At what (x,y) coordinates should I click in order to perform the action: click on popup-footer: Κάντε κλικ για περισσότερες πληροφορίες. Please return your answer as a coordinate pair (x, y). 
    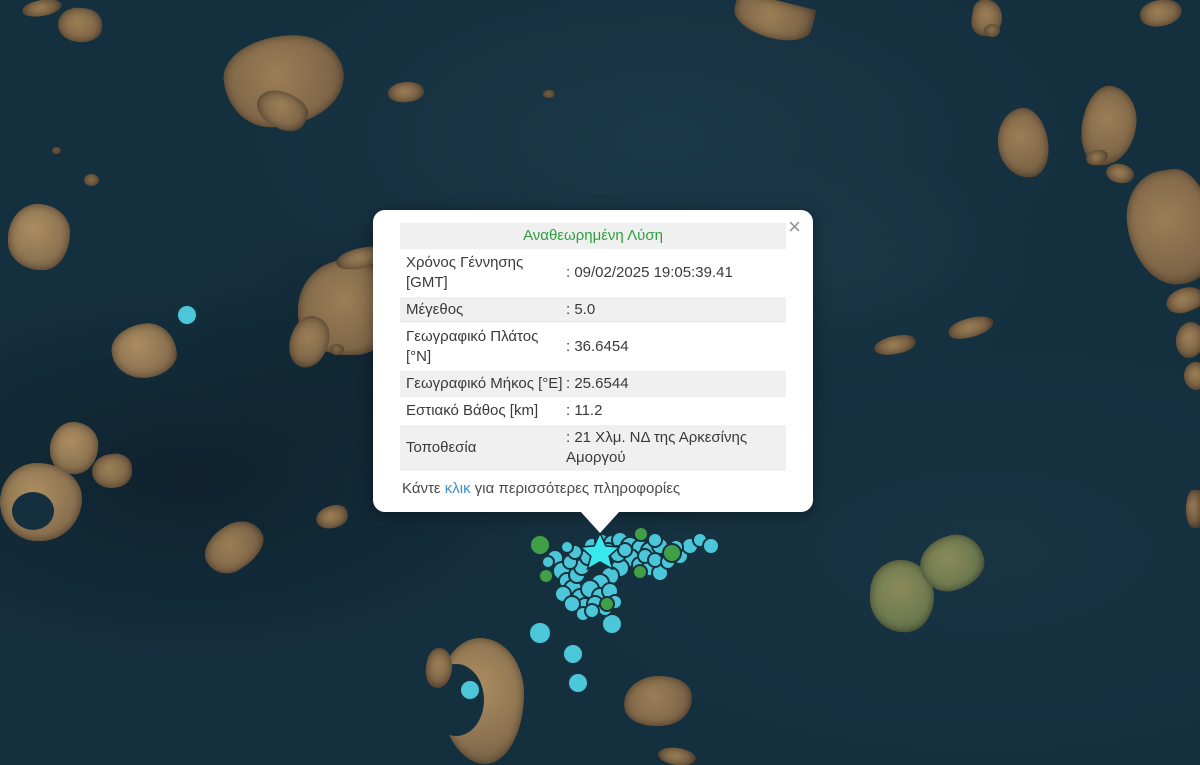
    Looking at the image, I should click on (593, 489).